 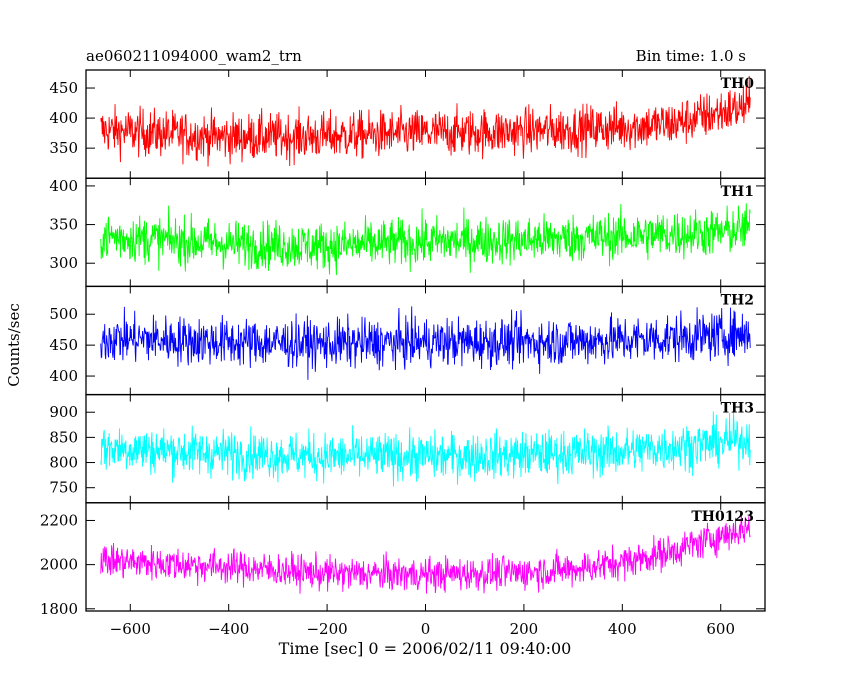 I want to click on chart-title: ae060211094000_wam2_trn, so click(x=194, y=56).